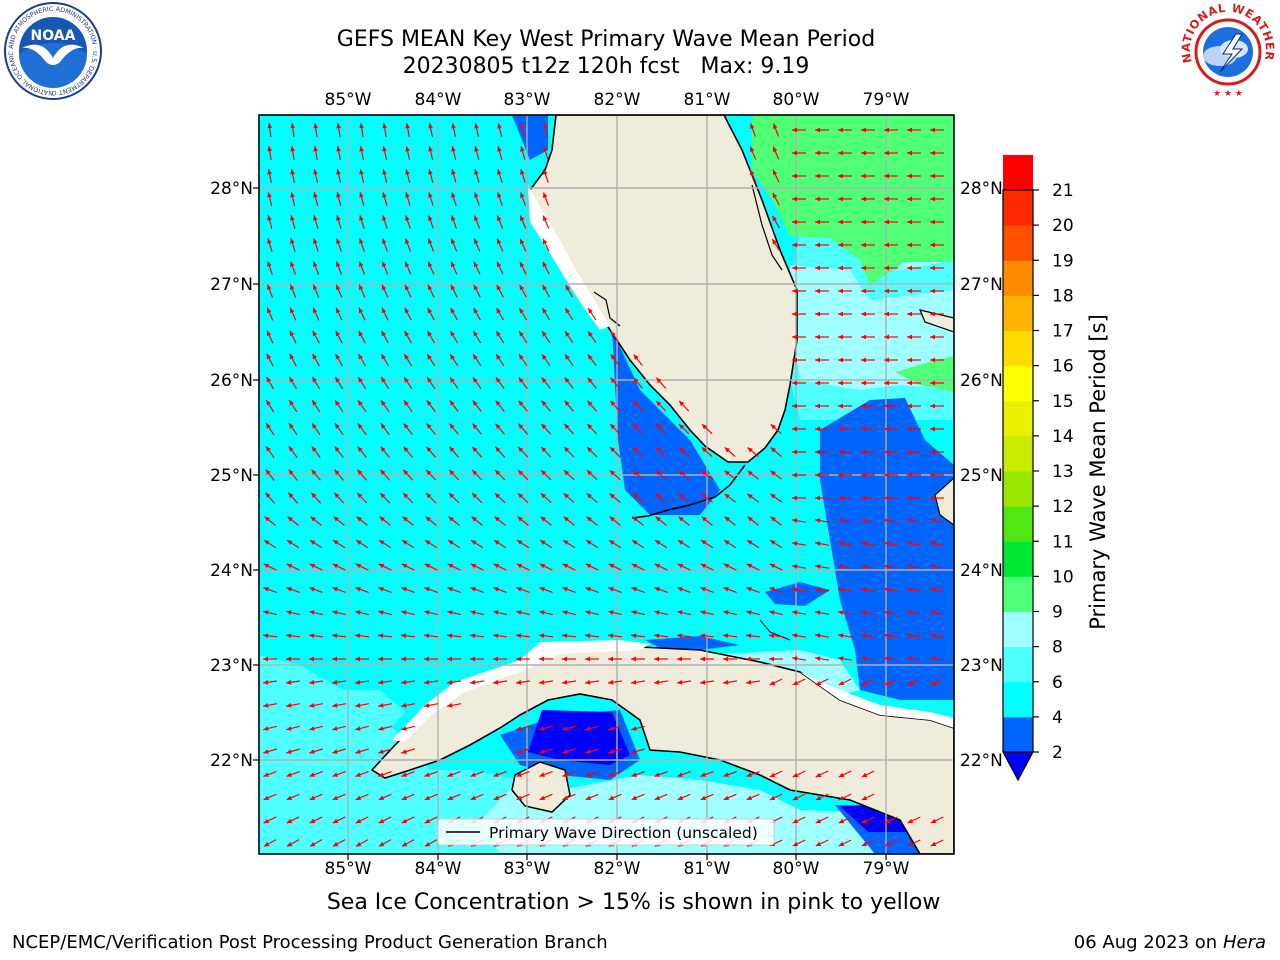 This screenshot has height=960, width=1280. Describe the element at coordinates (707, 869) in the screenshot. I see `lon-label-bottom: 81°W` at that location.